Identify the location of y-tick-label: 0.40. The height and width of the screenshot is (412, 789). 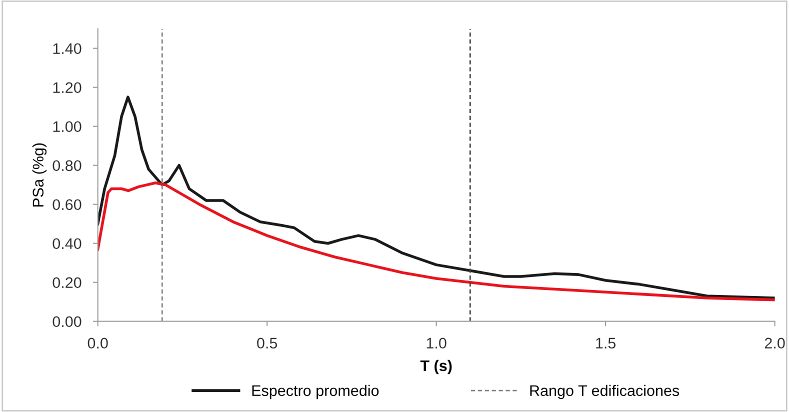
(67, 244).